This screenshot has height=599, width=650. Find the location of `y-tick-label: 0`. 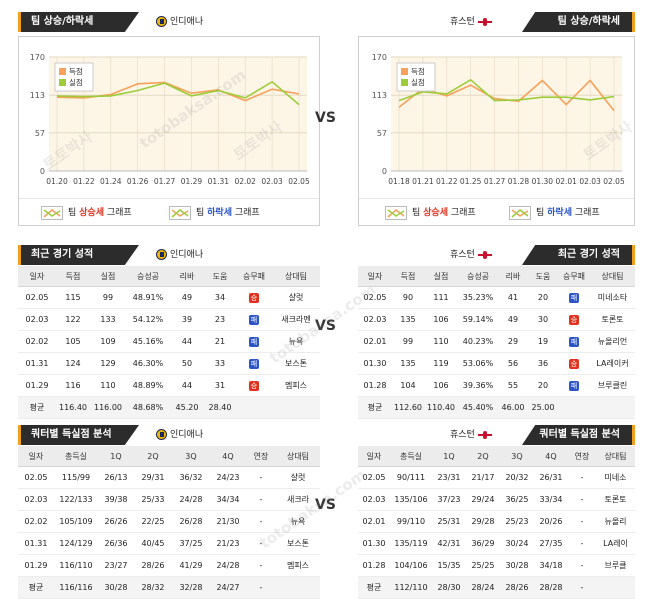

y-tick-label: 0 is located at coordinates (384, 171).